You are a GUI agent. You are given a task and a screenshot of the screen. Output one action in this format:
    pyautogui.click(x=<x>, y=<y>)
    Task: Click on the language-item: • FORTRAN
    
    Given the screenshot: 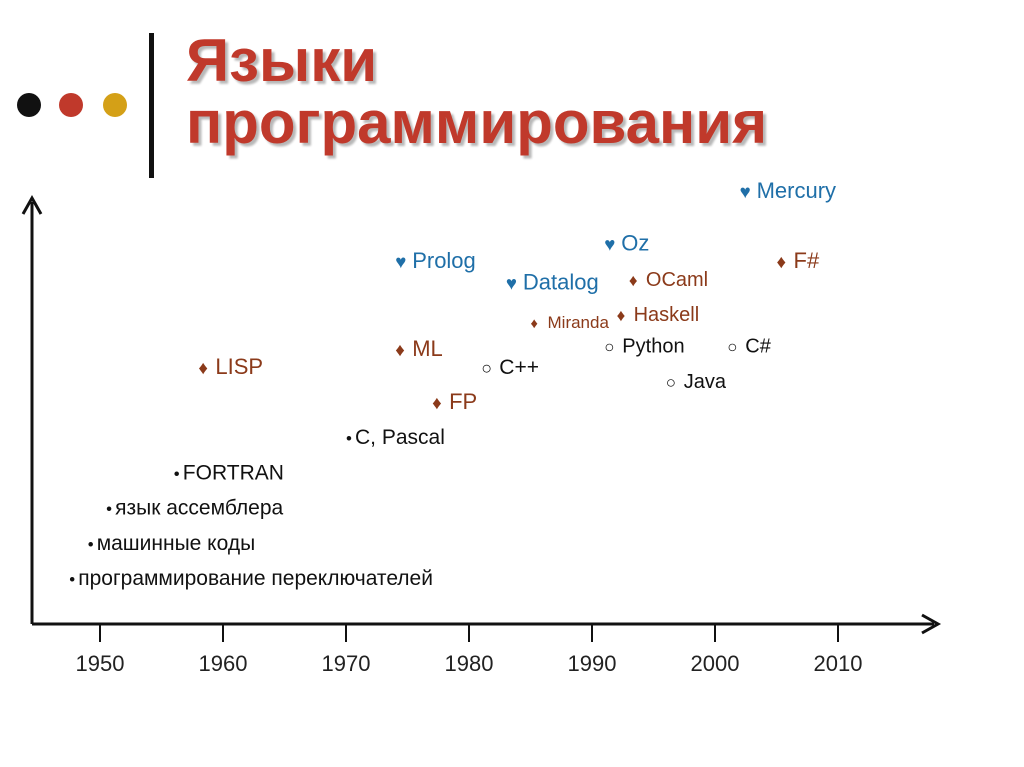 What is the action you would take?
    pyautogui.click(x=229, y=472)
    